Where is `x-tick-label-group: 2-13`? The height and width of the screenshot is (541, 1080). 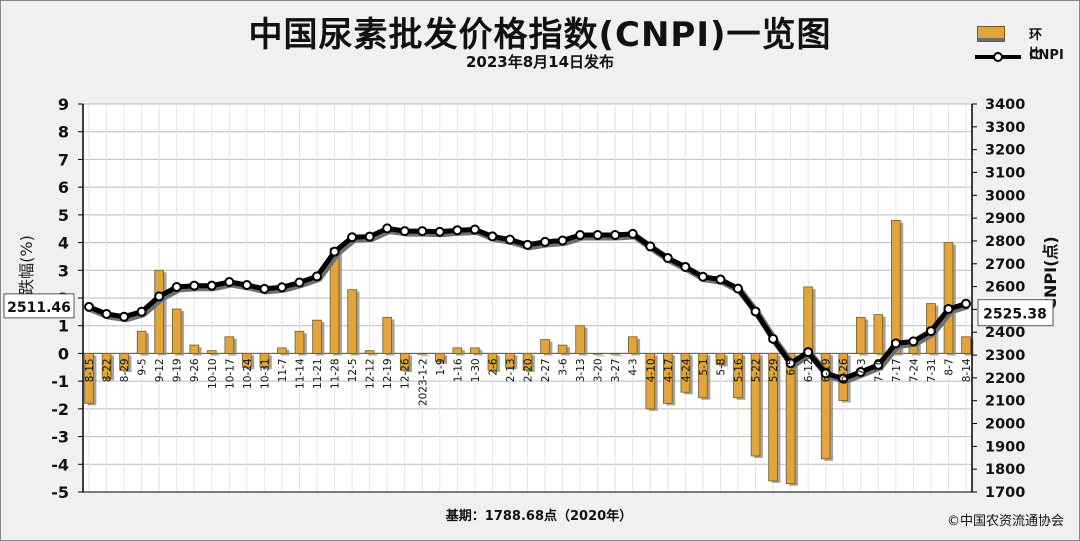
x-tick-label-group: 2-13 is located at coordinates (511, 370).